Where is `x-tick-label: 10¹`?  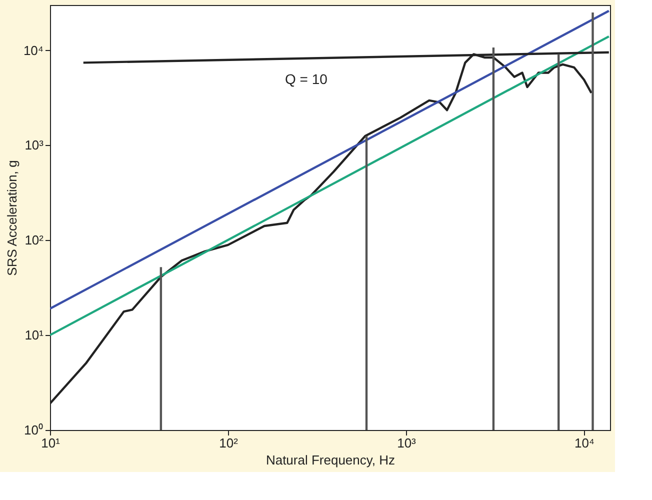
x-tick-label: 10¹ is located at coordinates (51, 443).